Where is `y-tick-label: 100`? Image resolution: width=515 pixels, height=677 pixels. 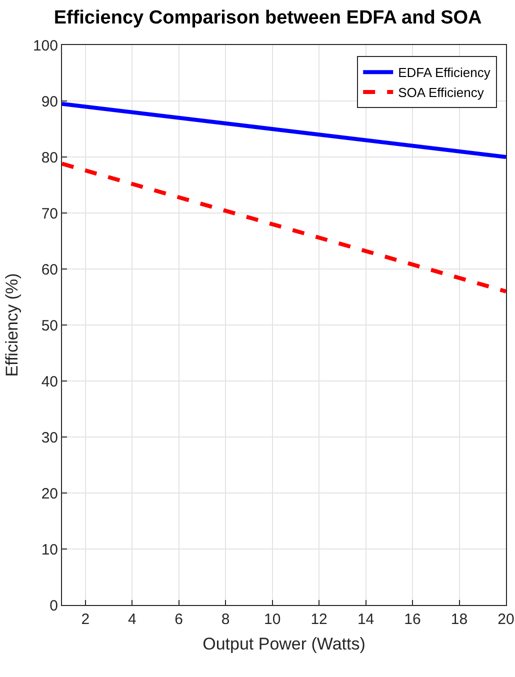 y-tick-label: 100 is located at coordinates (45, 45).